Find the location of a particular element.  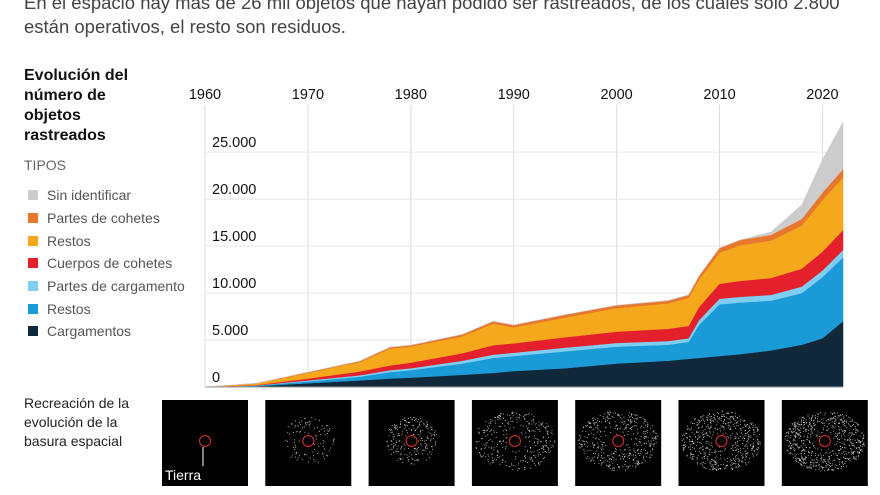

legend-label: Partes de cohetes is located at coordinates (103, 218).